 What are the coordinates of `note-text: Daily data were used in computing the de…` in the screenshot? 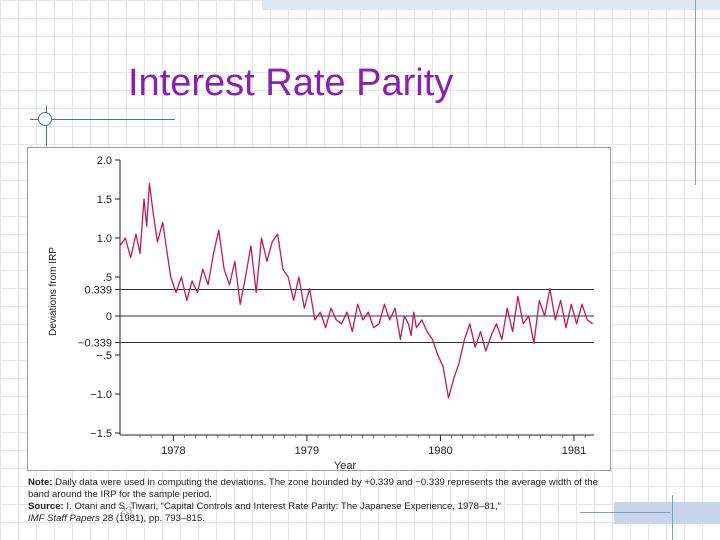 It's located at (313, 488).